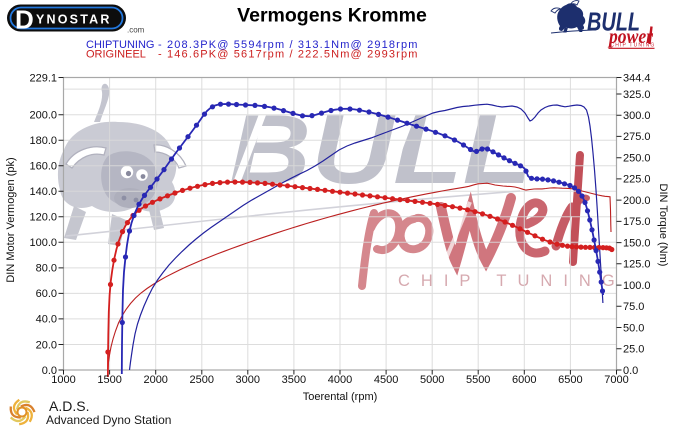 Image resolution: width=694 pixels, height=433 pixels. What do you see at coordinates (663, 225) in the screenshot?
I see `svg-text: DIN Torque (Nm)` at bounding box center [663, 225].